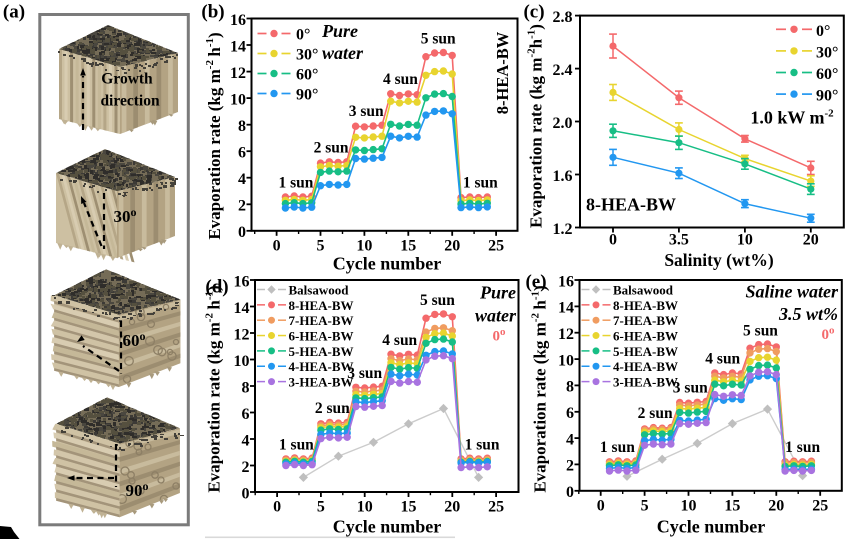  What do you see at coordinates (645, 366) in the screenshot?
I see `svg-text: 4-HEA-BW` at bounding box center [645, 366].